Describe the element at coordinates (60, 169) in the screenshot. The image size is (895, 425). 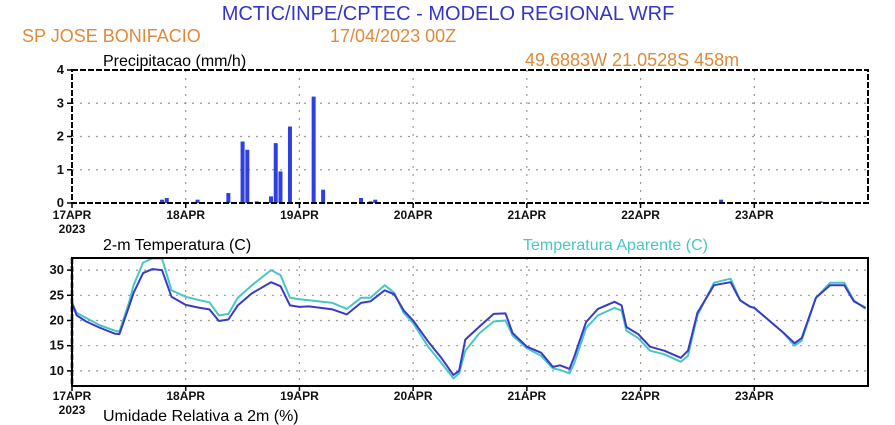
I see `y-tick-label: 1` at that location.